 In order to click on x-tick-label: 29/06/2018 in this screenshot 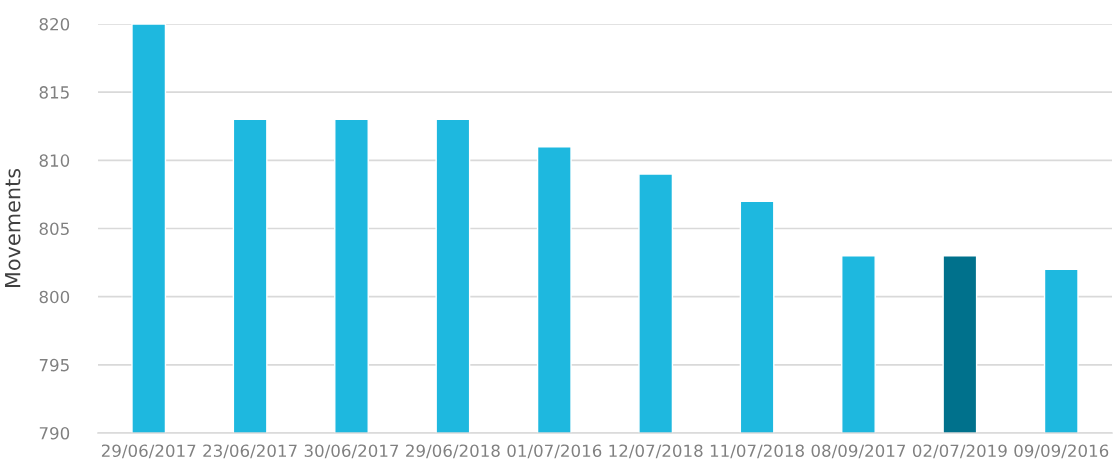, I will do `click(453, 451)`.